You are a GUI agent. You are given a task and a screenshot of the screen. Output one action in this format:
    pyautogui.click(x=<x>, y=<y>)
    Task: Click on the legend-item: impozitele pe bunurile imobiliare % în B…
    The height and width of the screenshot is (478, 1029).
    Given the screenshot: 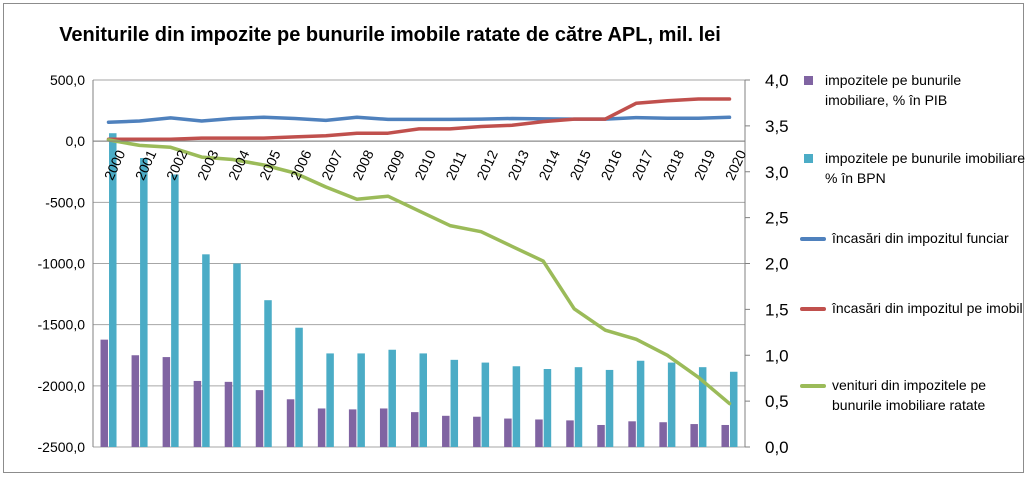 What is the action you would take?
    pyautogui.click(x=912, y=168)
    